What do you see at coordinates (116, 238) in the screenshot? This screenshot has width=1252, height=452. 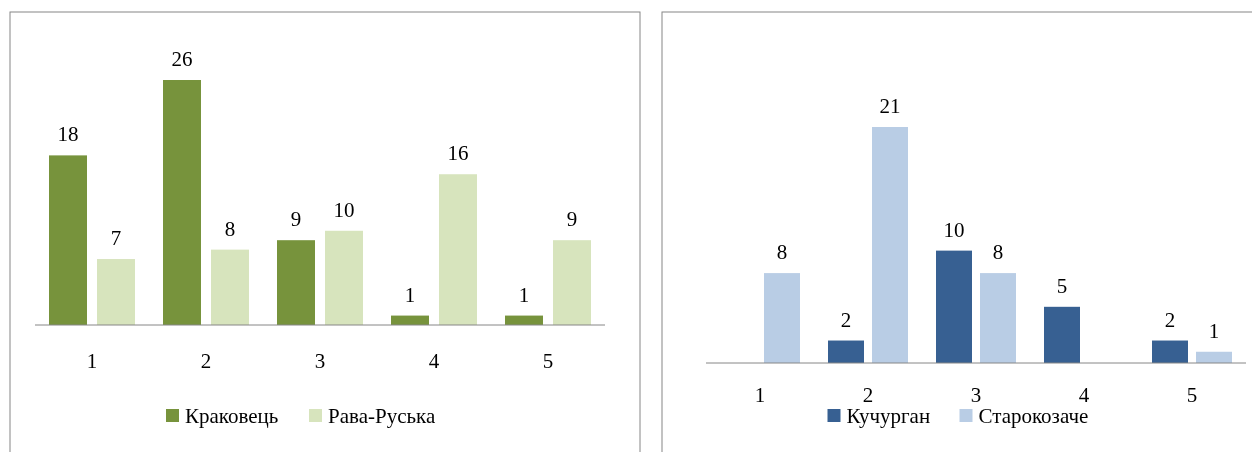 I see `data-label: 7` at bounding box center [116, 238].